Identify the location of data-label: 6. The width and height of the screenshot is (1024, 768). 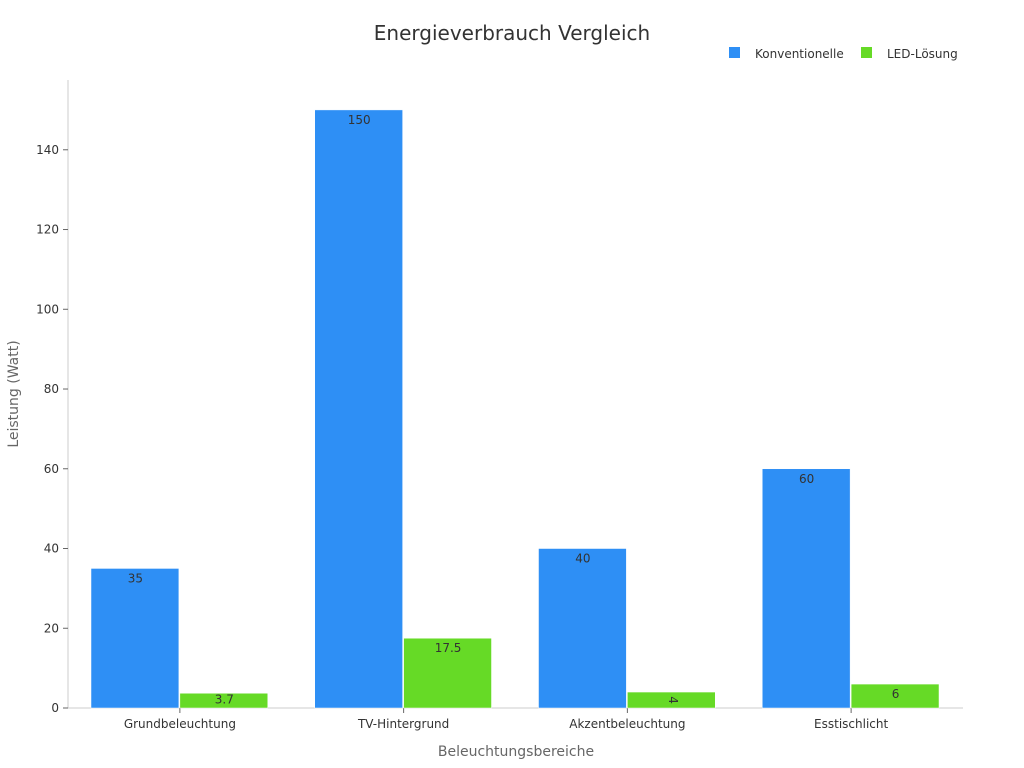
(896, 694).